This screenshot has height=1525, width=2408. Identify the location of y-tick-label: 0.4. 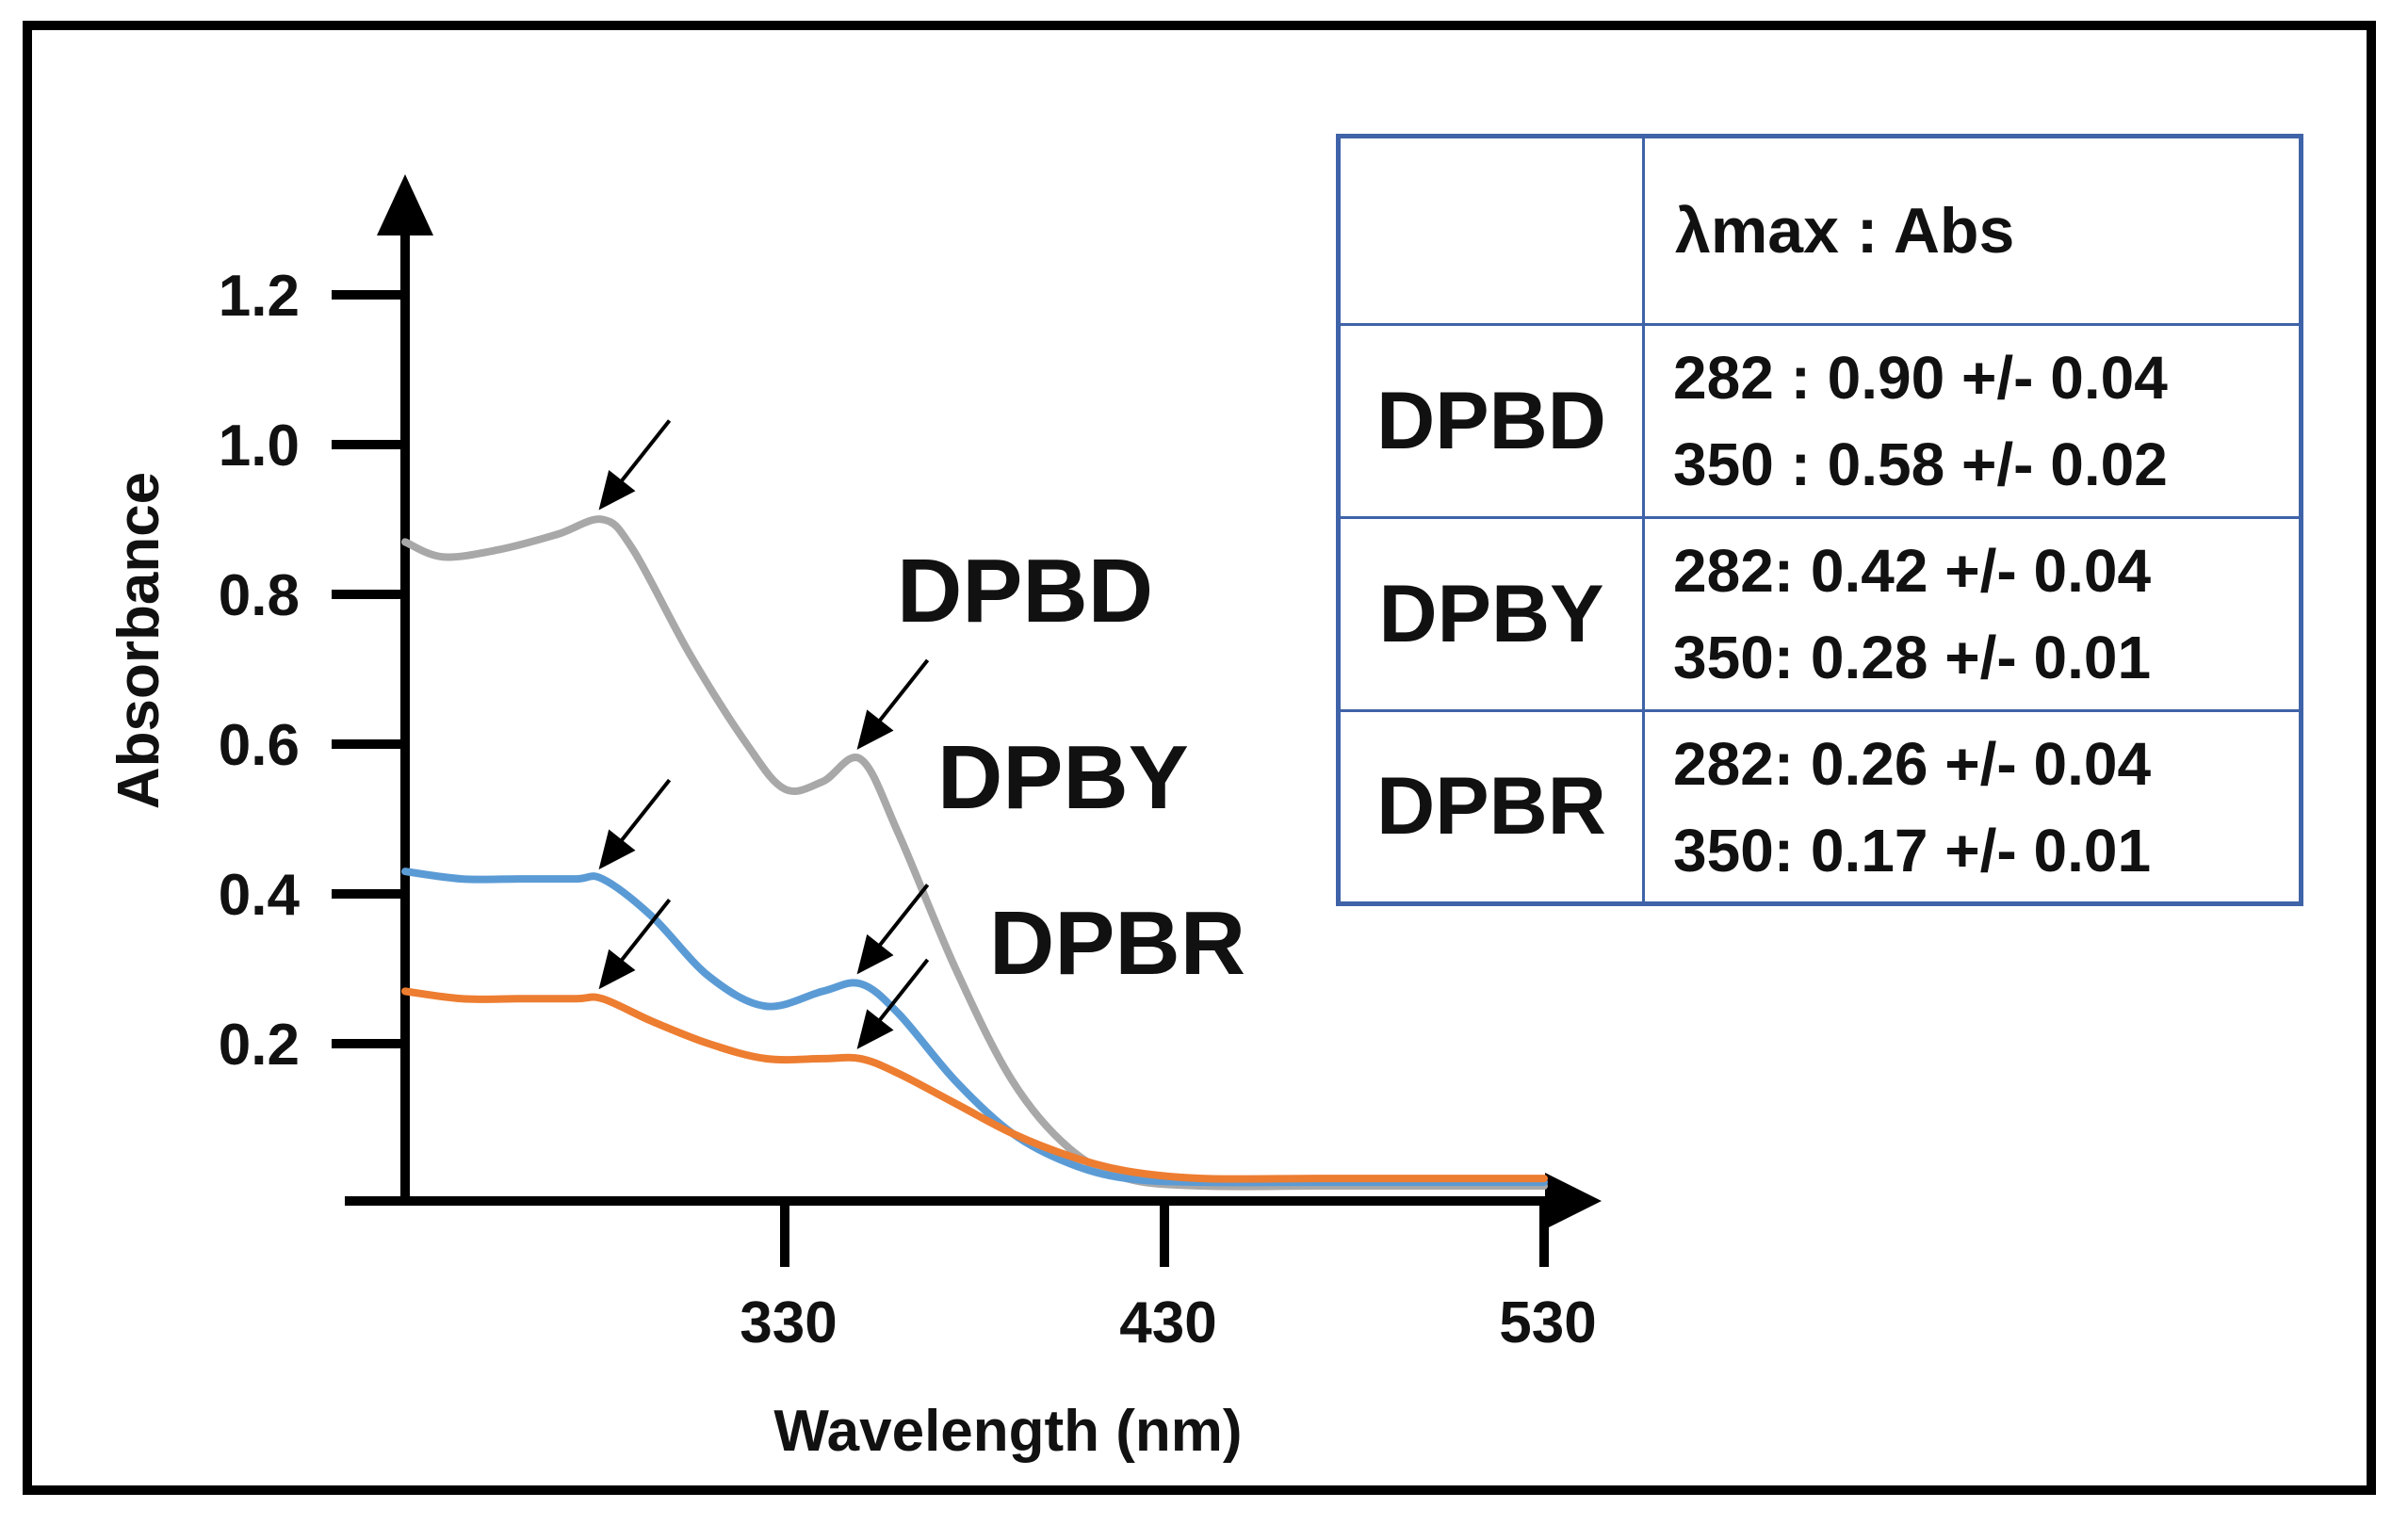
(260, 895).